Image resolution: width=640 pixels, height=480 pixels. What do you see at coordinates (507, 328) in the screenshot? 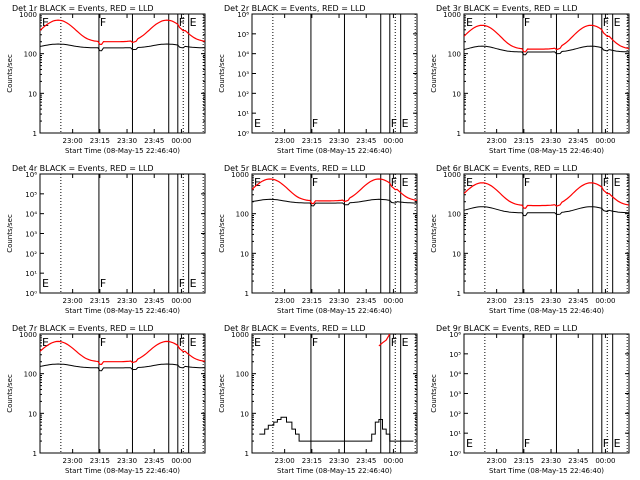
I see `panel-title: Det 9r BLACK = Events, RED = LLD` at bounding box center [507, 328].